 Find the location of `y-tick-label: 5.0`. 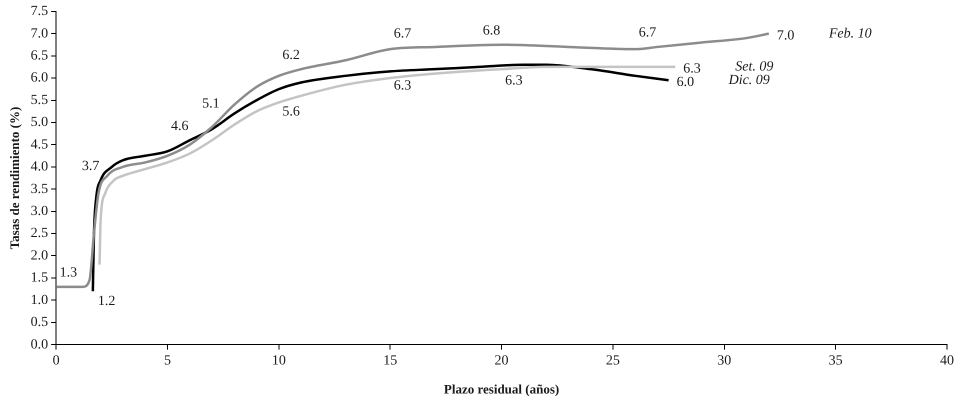

y-tick-label: 5.0 is located at coordinates (39, 122).